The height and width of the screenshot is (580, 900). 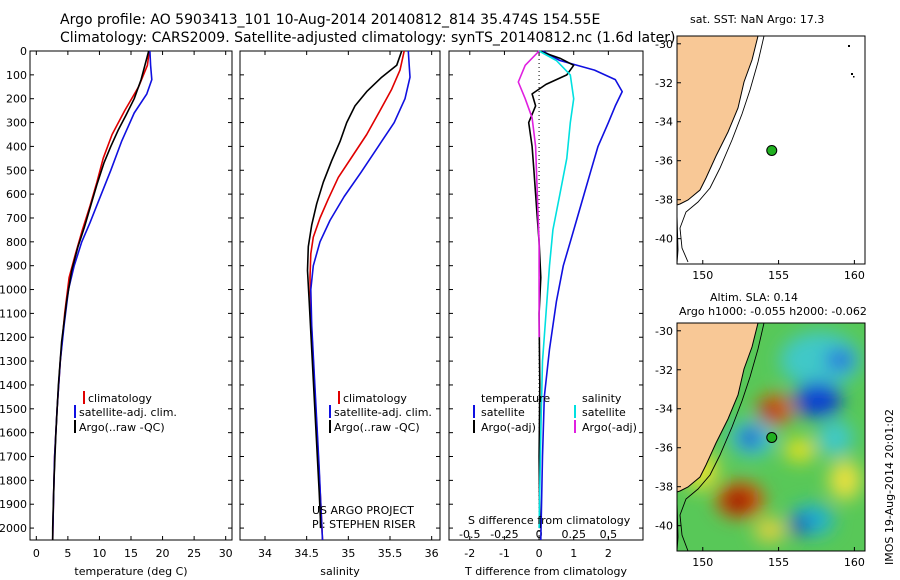 What do you see at coordinates (504, 534) in the screenshot?
I see `top-tick-label: -0.25` at bounding box center [504, 534].